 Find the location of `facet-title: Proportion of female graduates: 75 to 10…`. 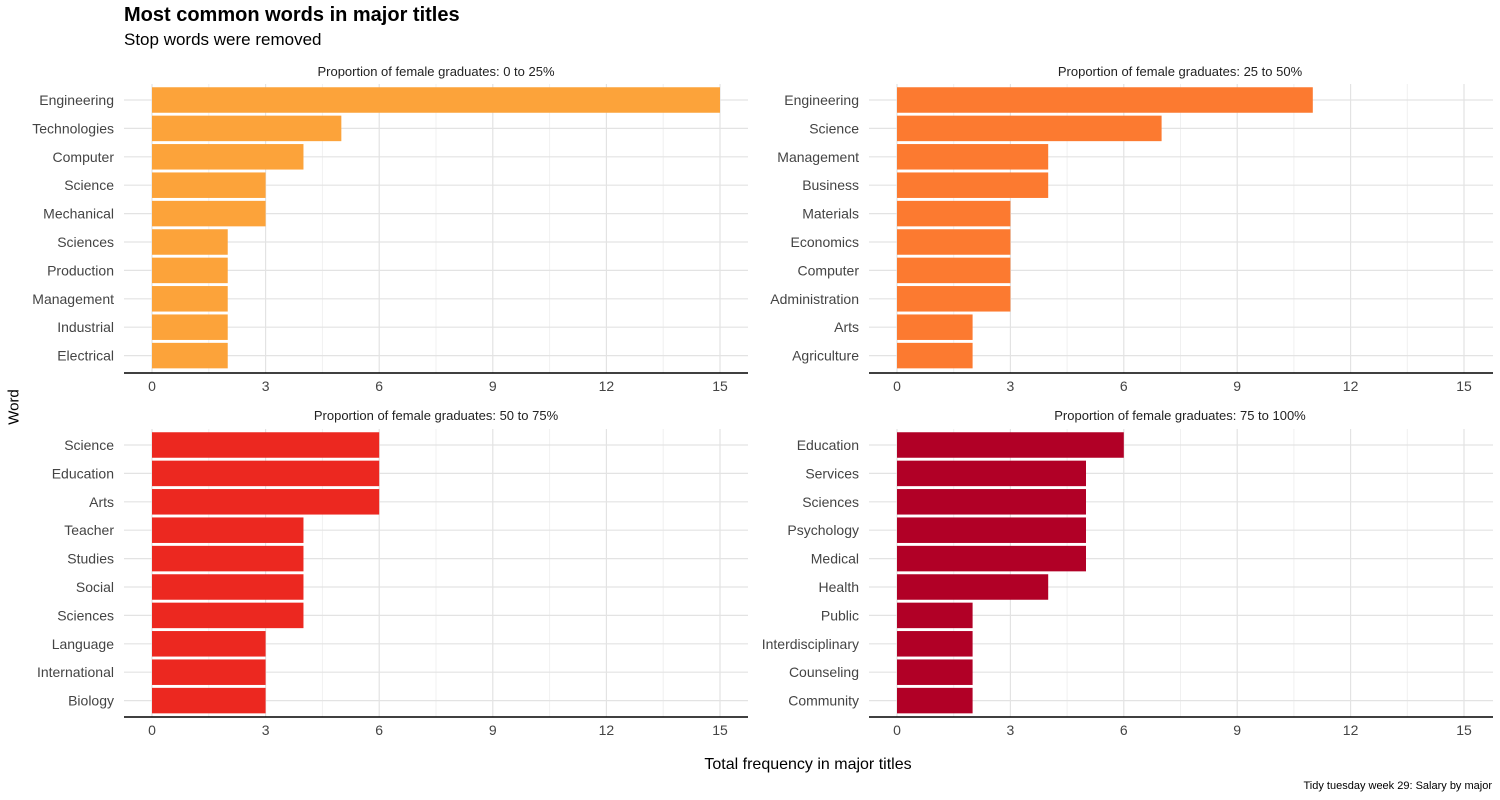

facet-title: Proportion of female graduates: 75 to 10… is located at coordinates (1180, 415).